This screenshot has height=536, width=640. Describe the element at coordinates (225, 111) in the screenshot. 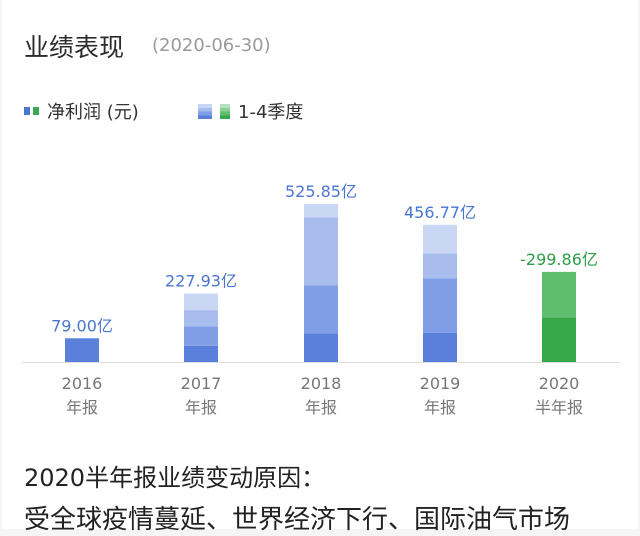

I see `quarter-green-swatch-icon` at that location.